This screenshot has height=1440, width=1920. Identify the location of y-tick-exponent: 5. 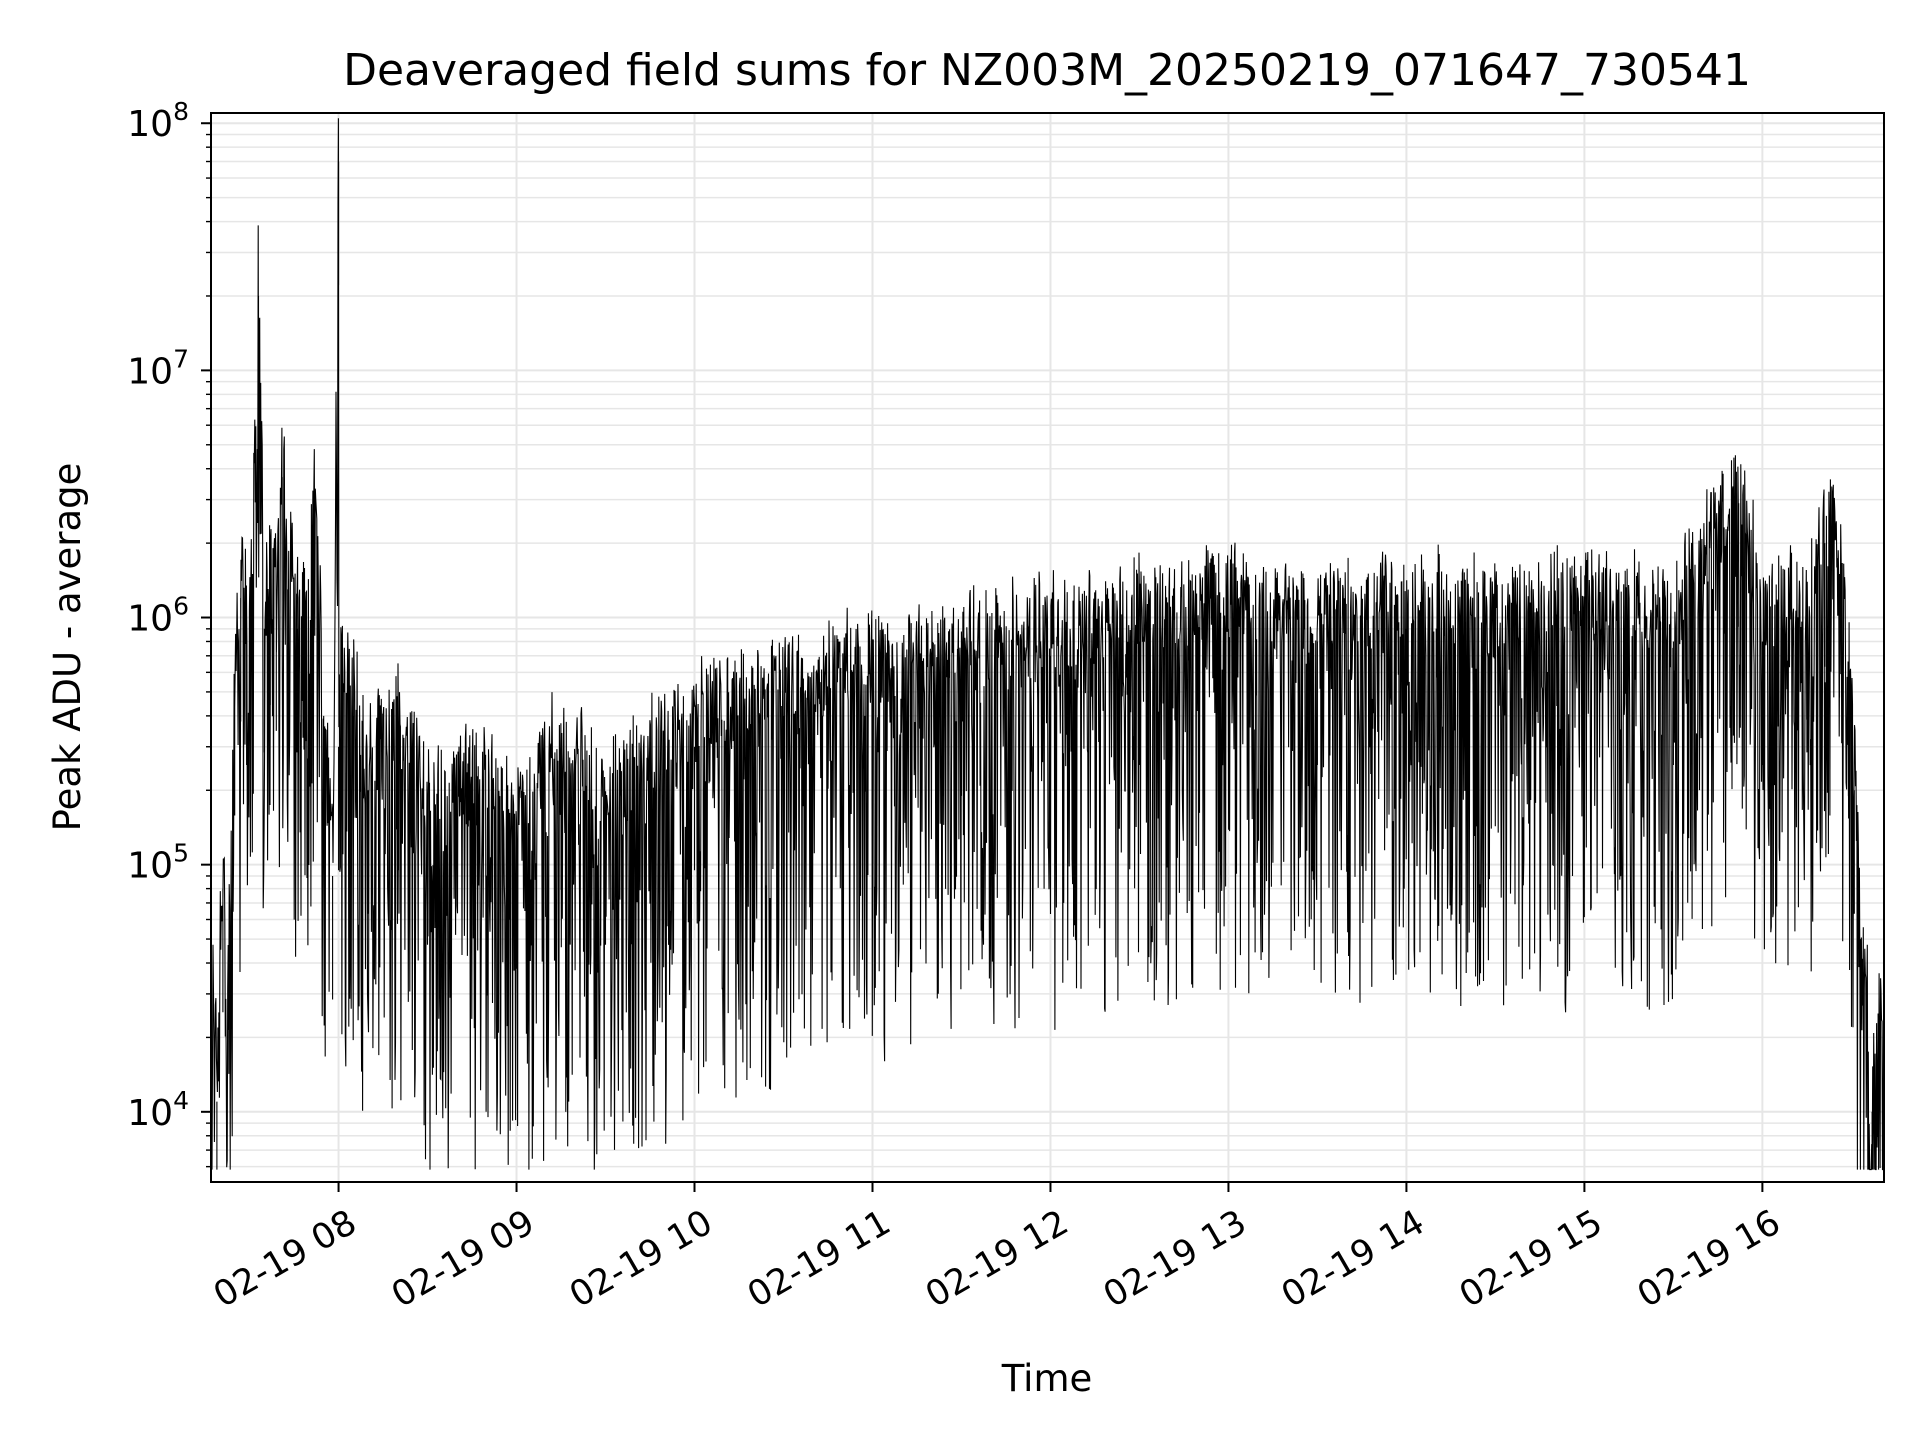
(181, 853).